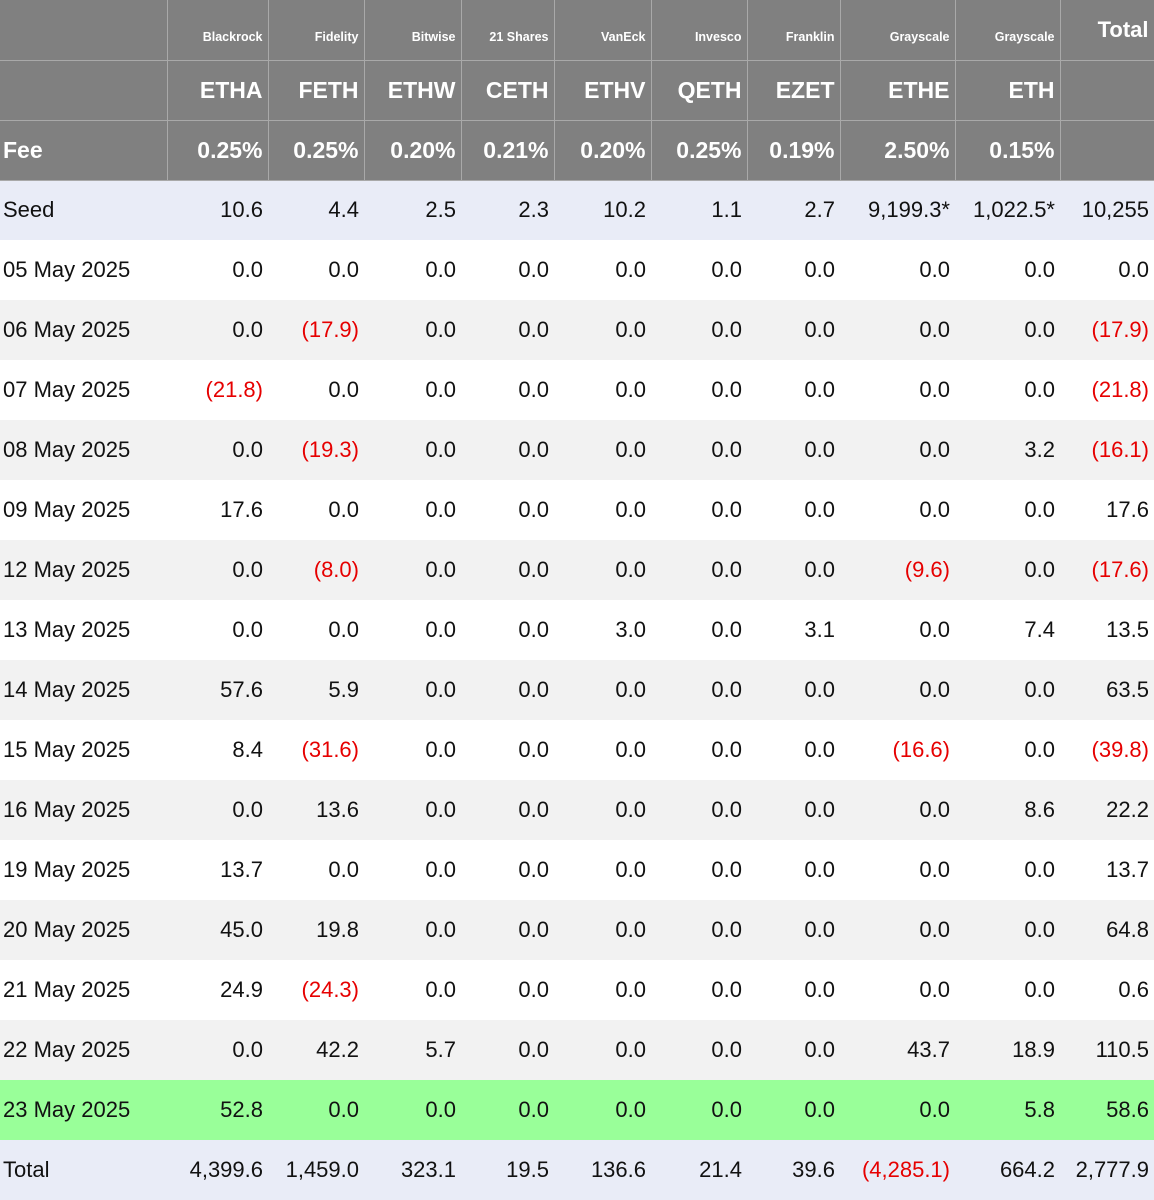 Image resolution: width=1154 pixels, height=1200 pixels. Describe the element at coordinates (83, 1050) in the screenshot. I see `row-label: 22 May 2025` at that location.